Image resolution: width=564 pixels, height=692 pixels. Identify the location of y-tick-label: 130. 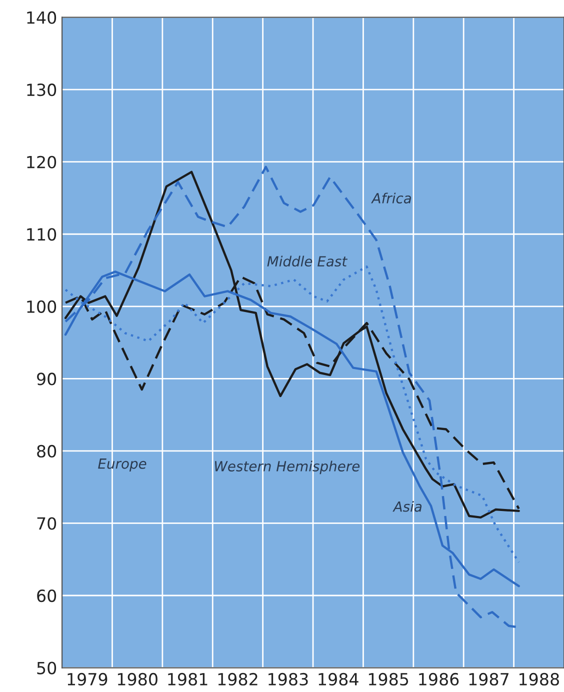
(41, 90).